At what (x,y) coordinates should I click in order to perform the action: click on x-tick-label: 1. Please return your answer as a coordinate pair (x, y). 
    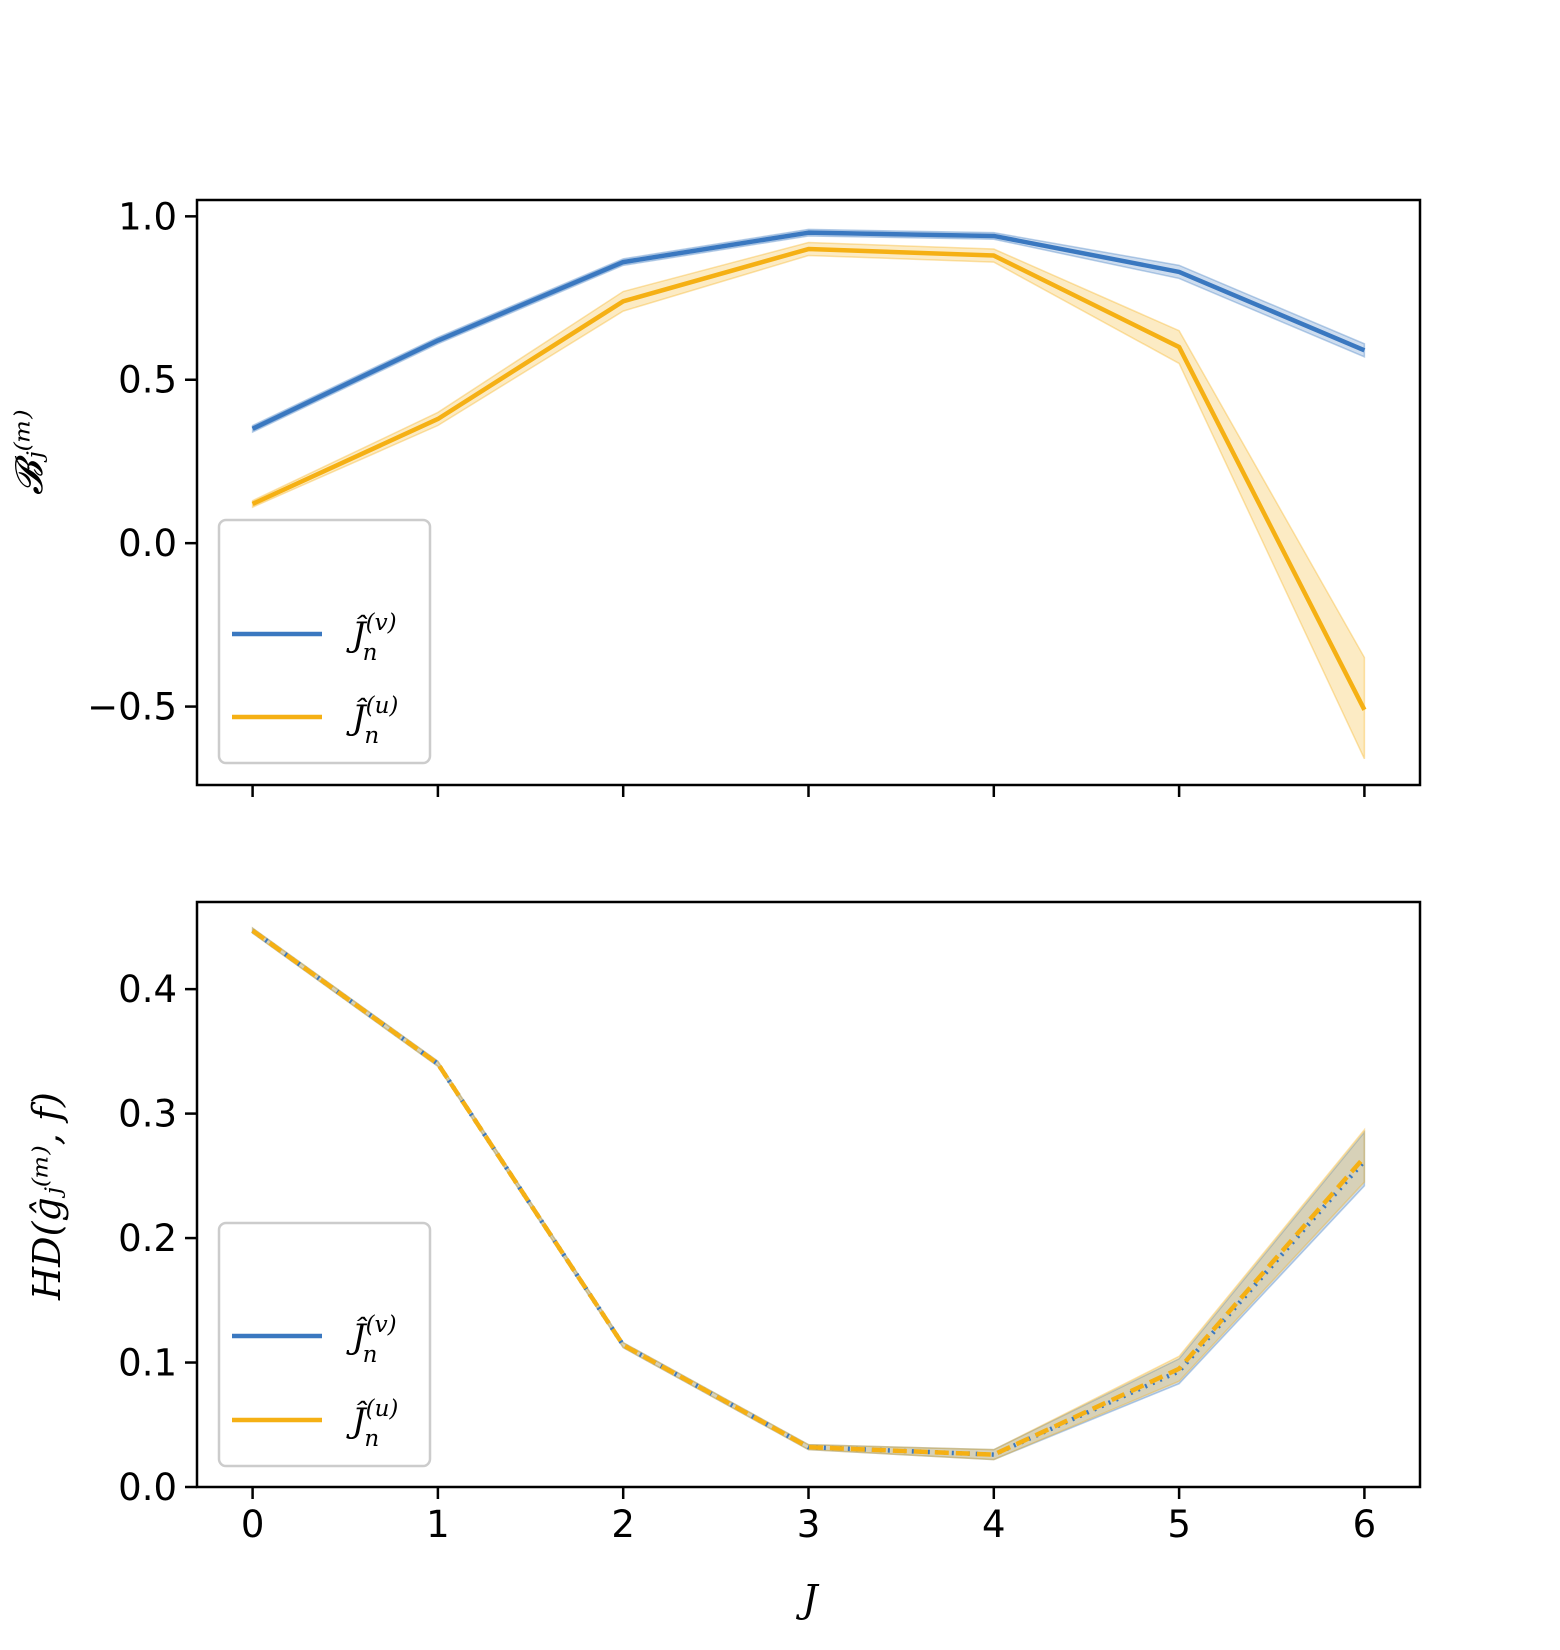
    Looking at the image, I should click on (438, 1524).